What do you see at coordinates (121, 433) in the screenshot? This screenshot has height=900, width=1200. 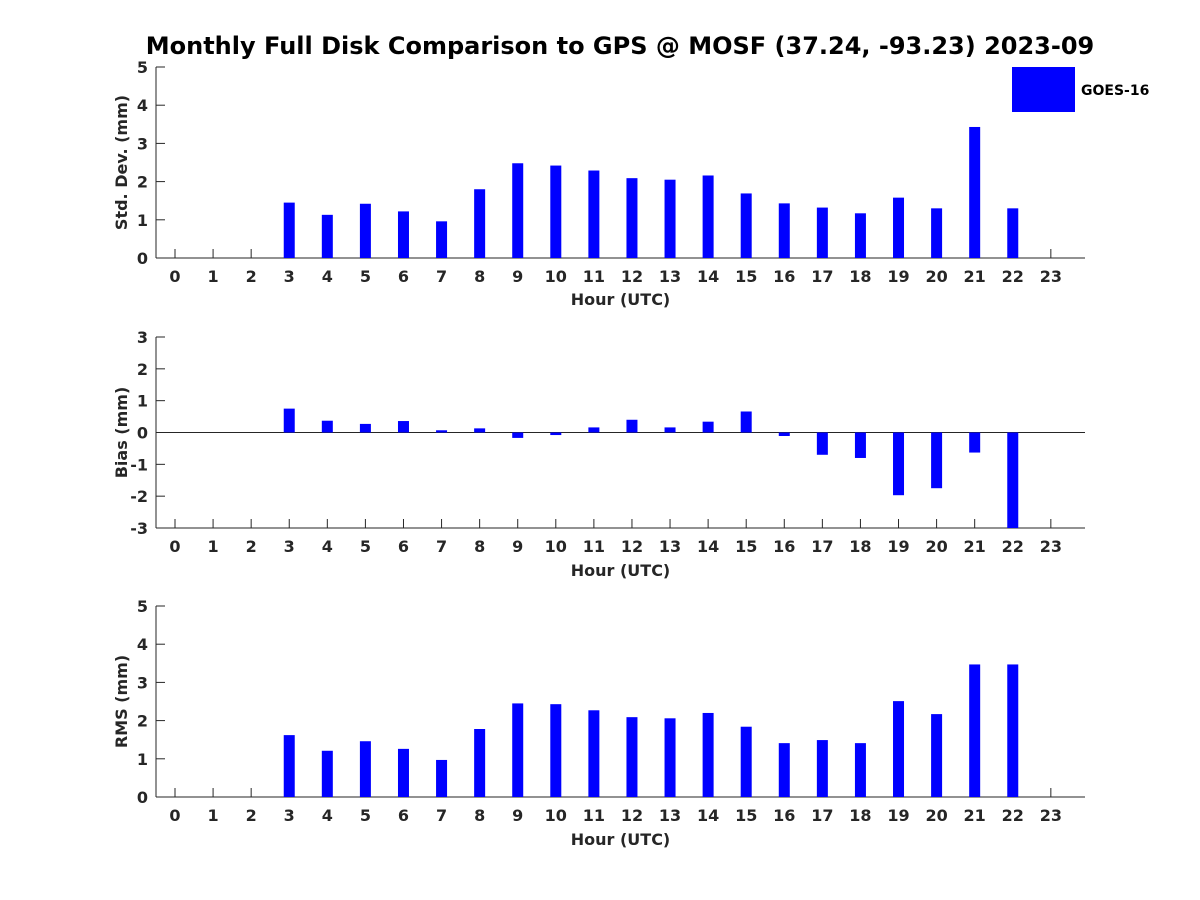 I see `y-axis-label: Bias (mm)` at bounding box center [121, 433].